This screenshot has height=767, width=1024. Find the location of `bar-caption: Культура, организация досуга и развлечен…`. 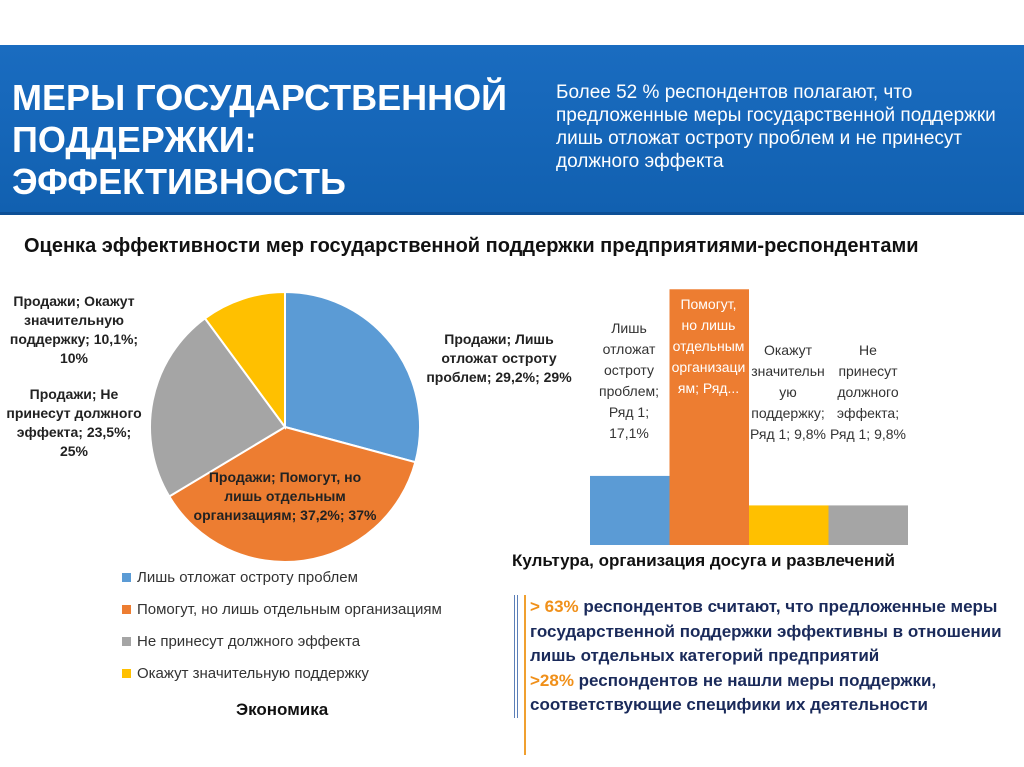

bar-caption: Культура, организация досуга и развлечен… is located at coordinates (703, 560).